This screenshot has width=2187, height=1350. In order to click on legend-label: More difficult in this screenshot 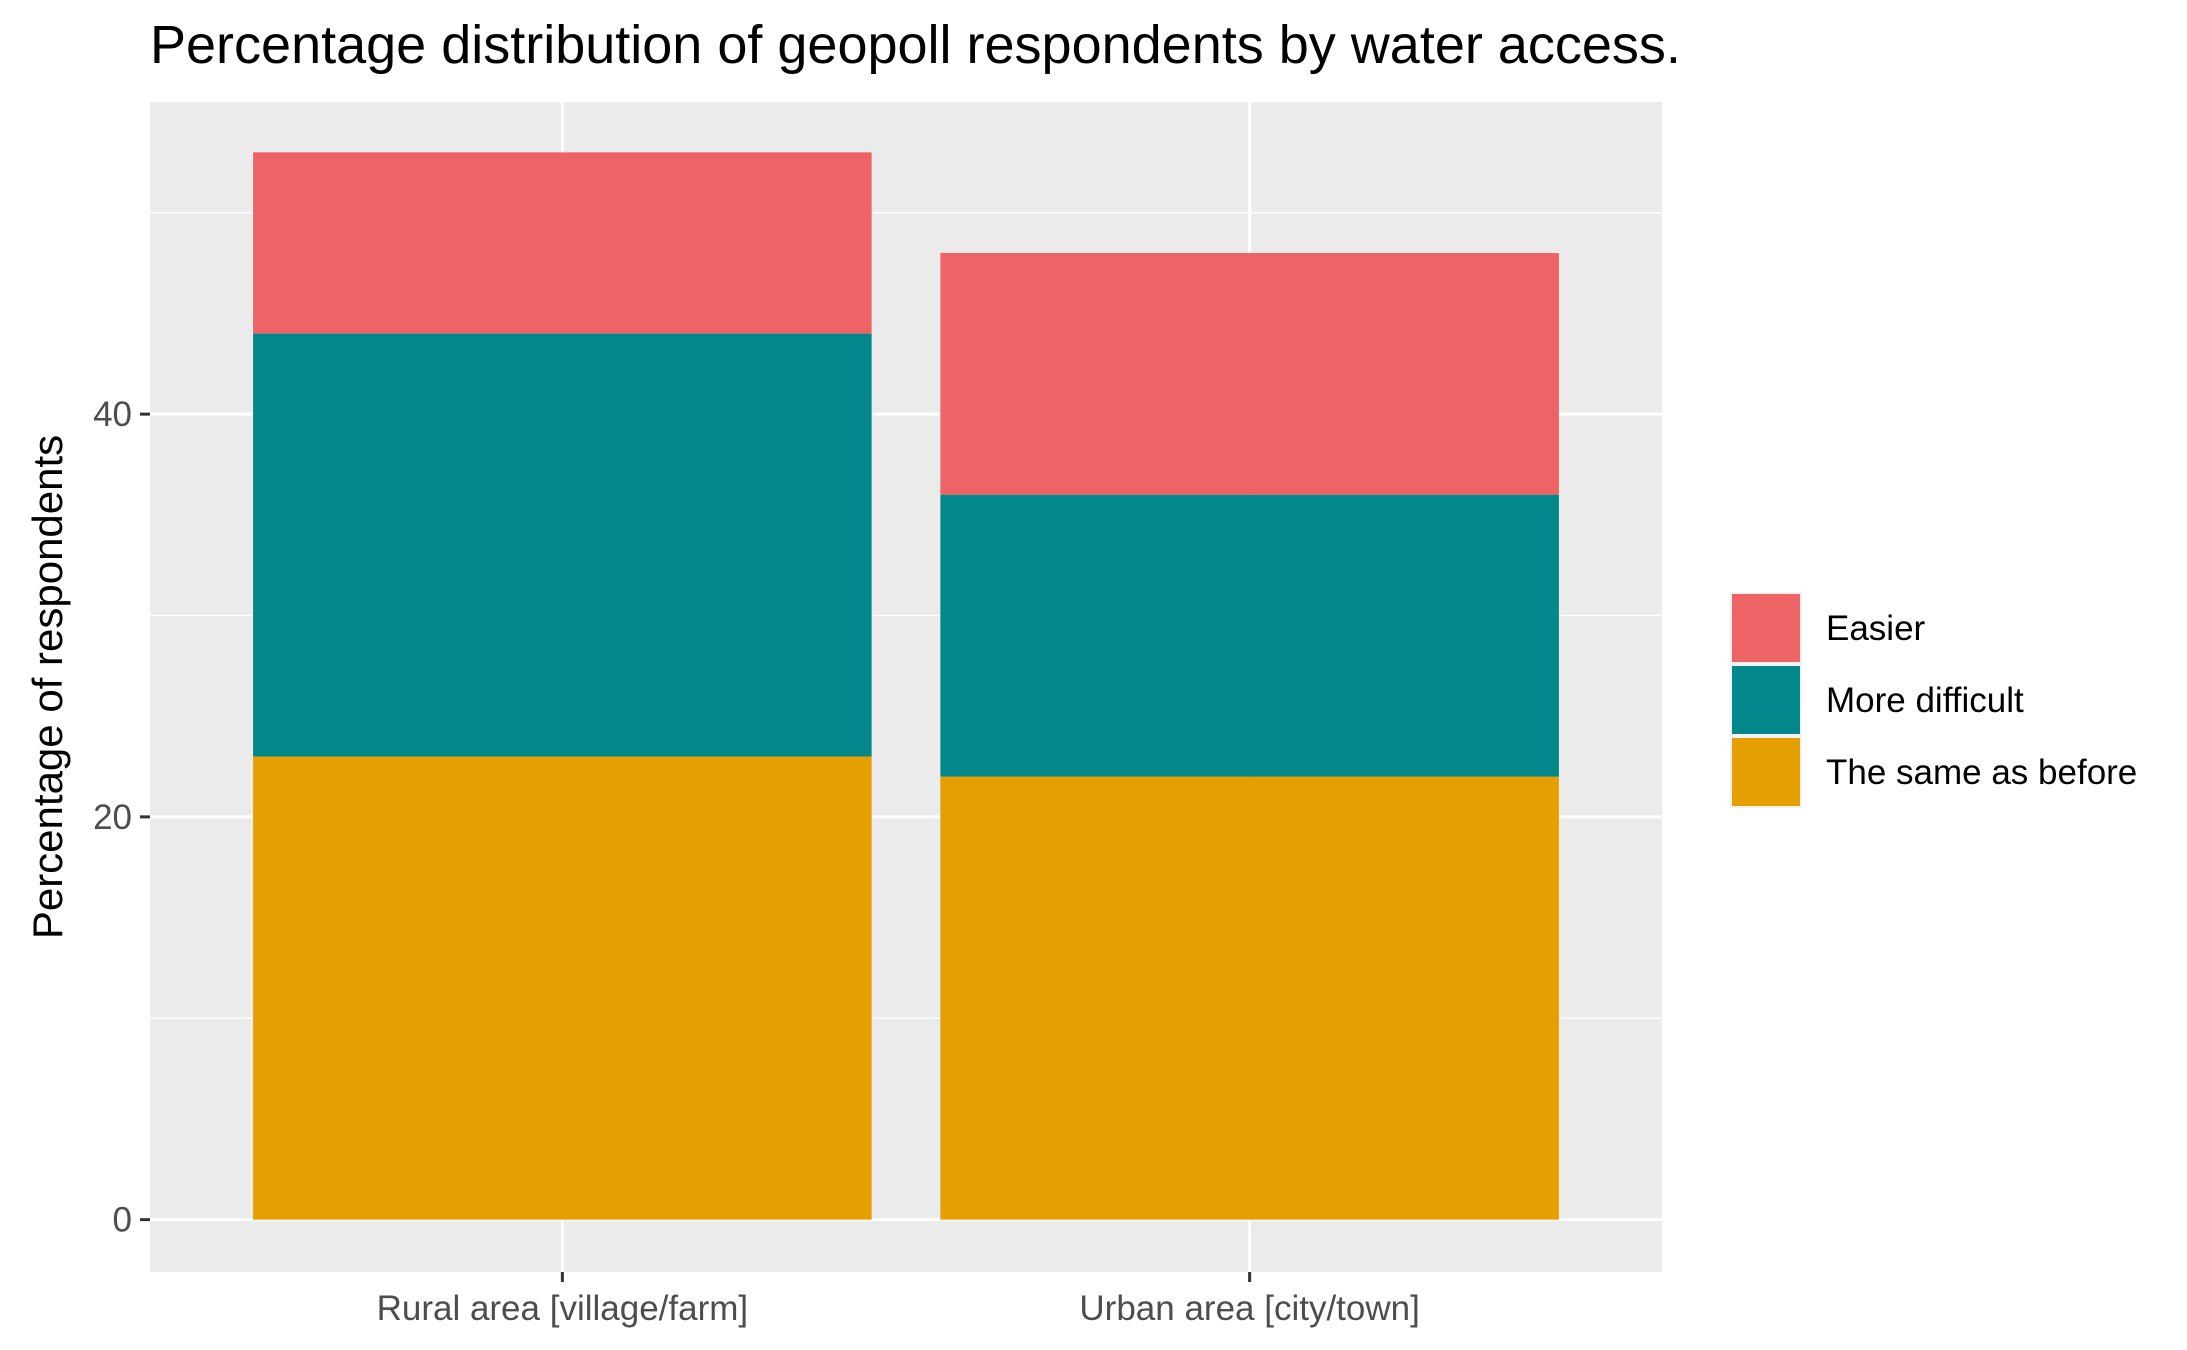, I will do `click(1925, 700)`.